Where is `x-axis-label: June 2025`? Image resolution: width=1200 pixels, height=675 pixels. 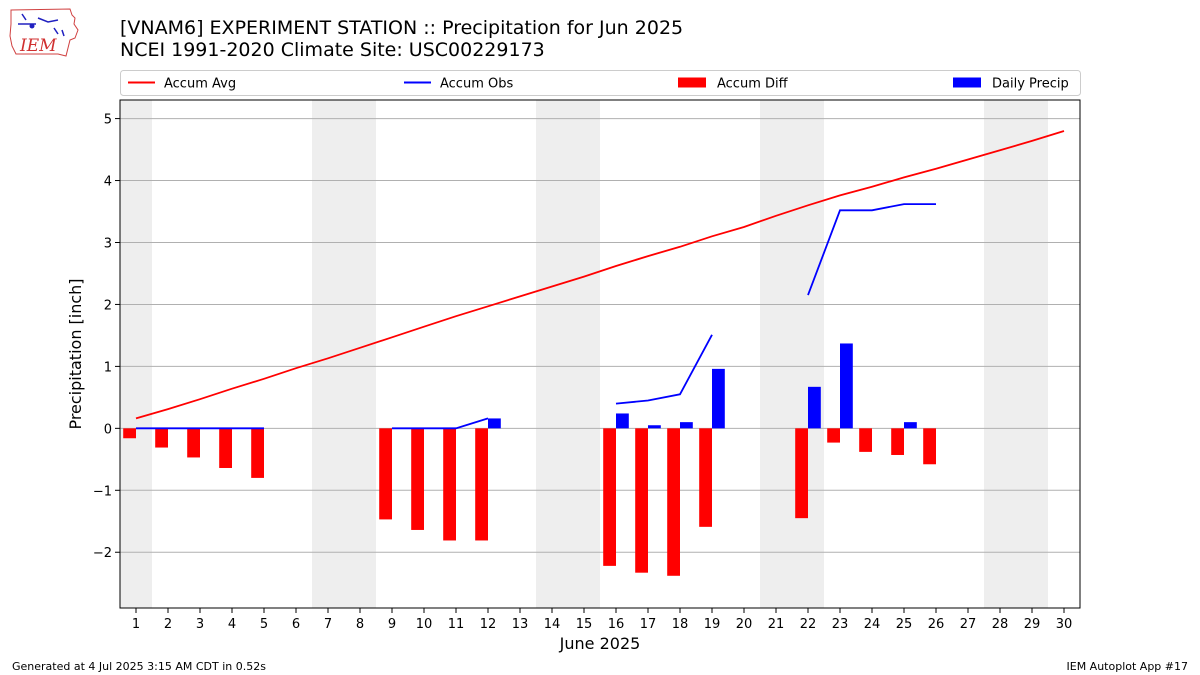
x-axis-label: June 2025 is located at coordinates (600, 643).